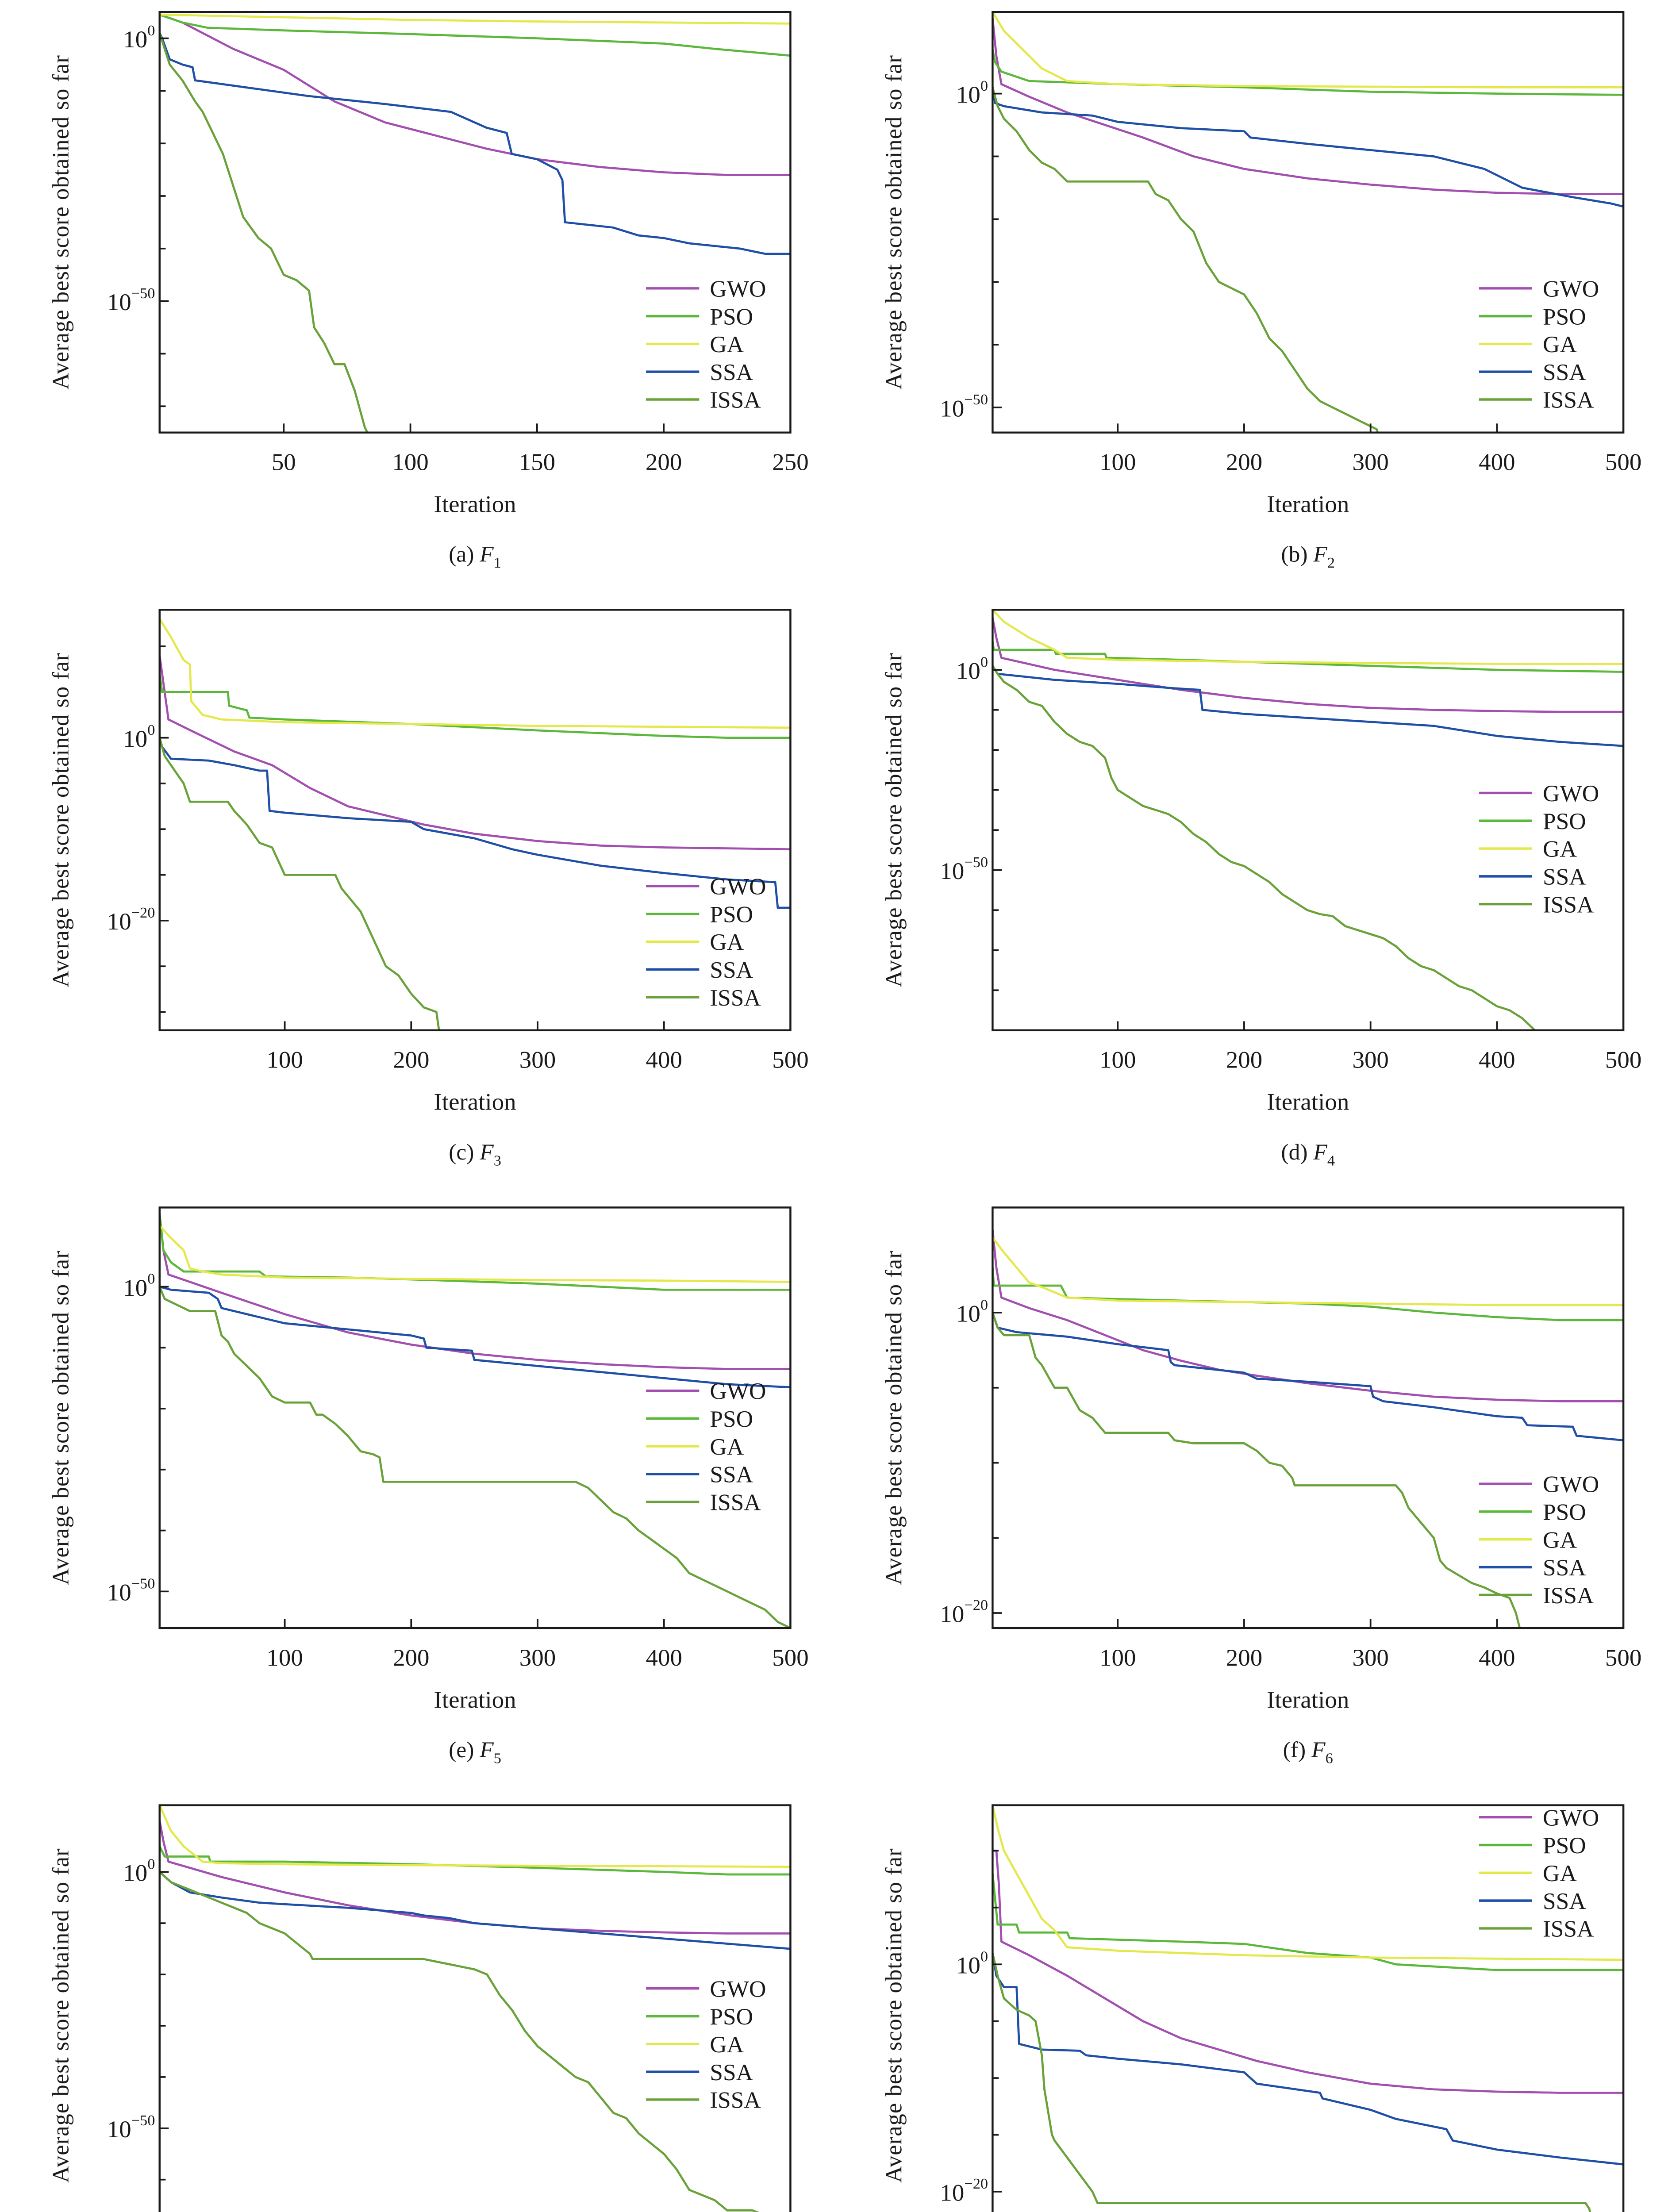 The image size is (1672, 2212). What do you see at coordinates (537, 463) in the screenshot?
I see `x-tick-label: 150` at bounding box center [537, 463].